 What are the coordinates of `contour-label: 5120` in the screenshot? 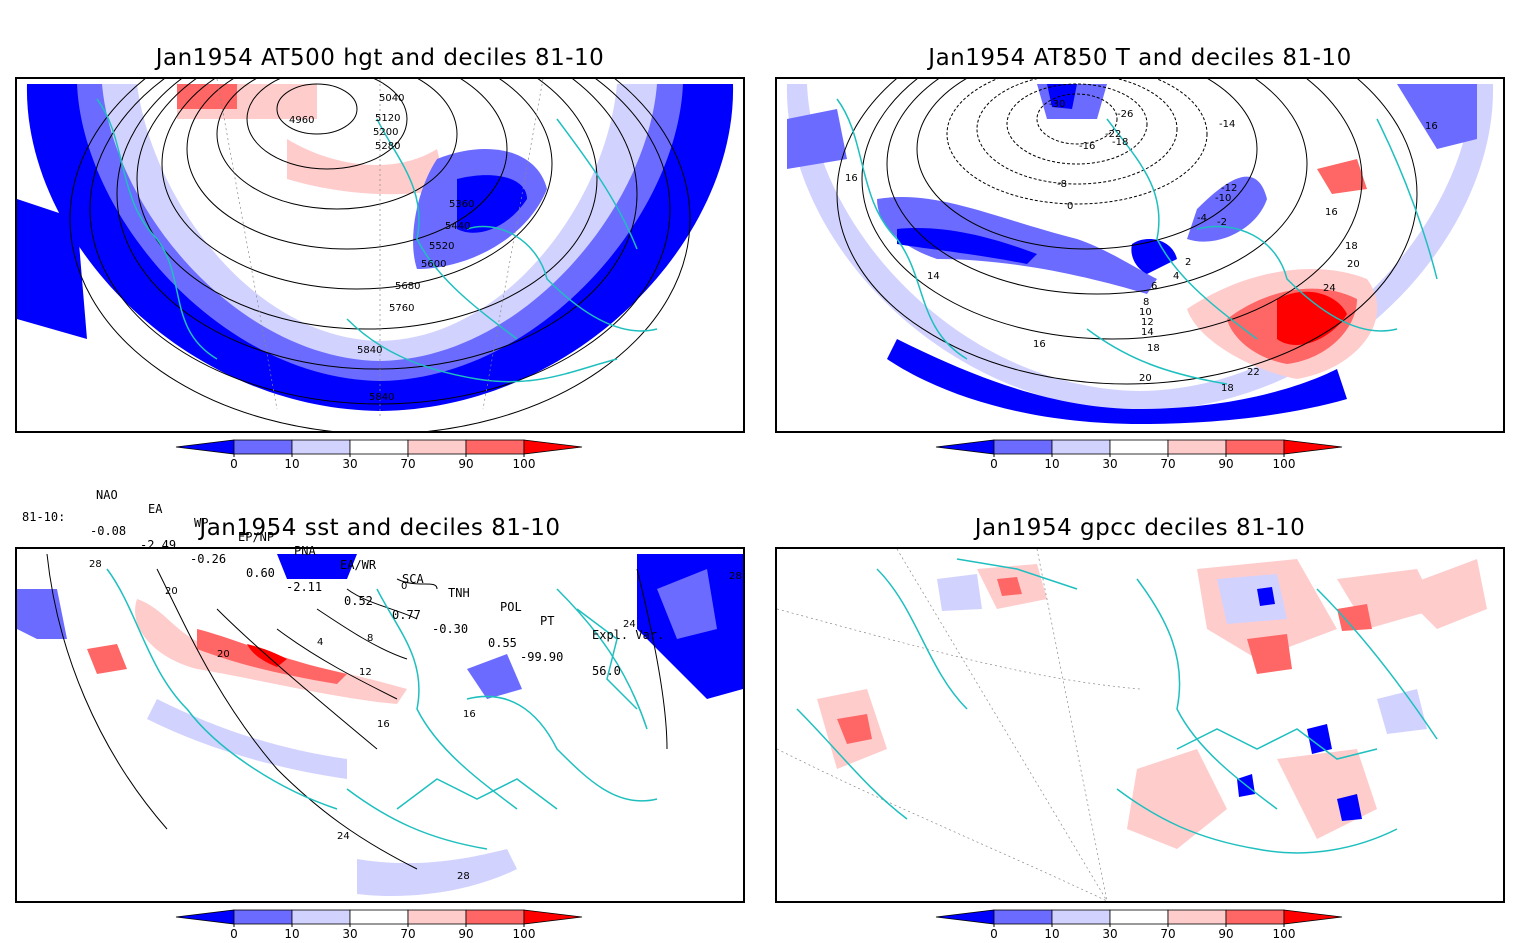 It's located at (387, 118).